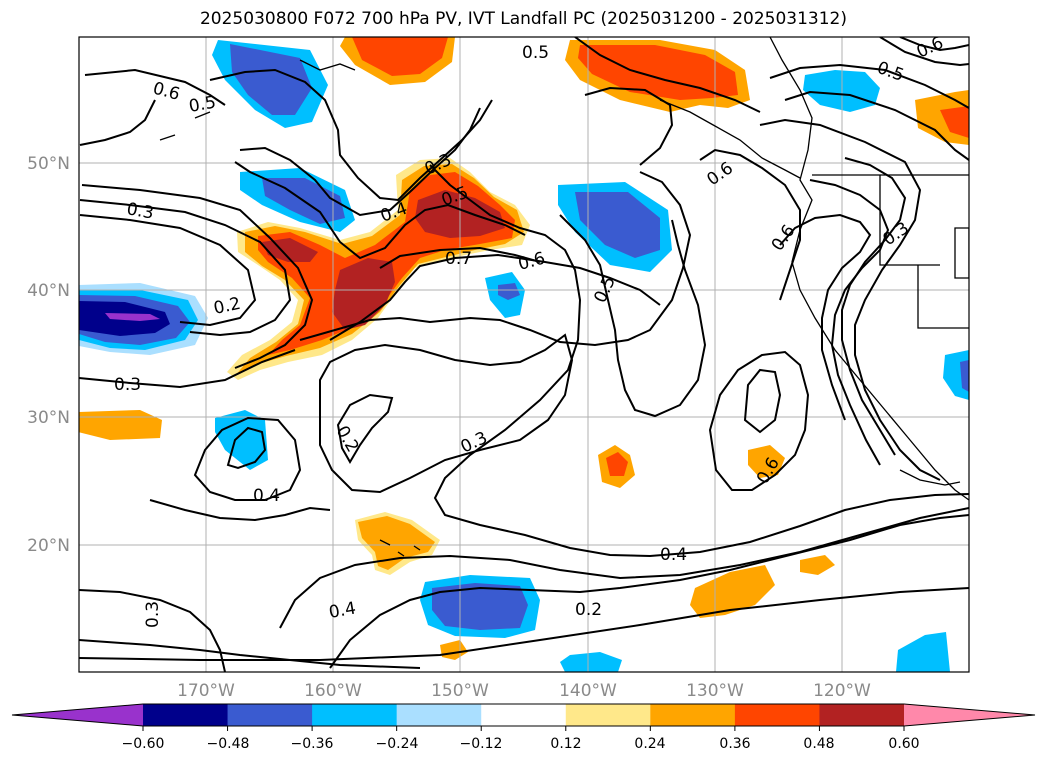 Image resolution: width=1047 pixels, height=765 pixels. Describe the element at coordinates (143, 744) in the screenshot. I see `colorbar-tick-label: −0.60` at that location.